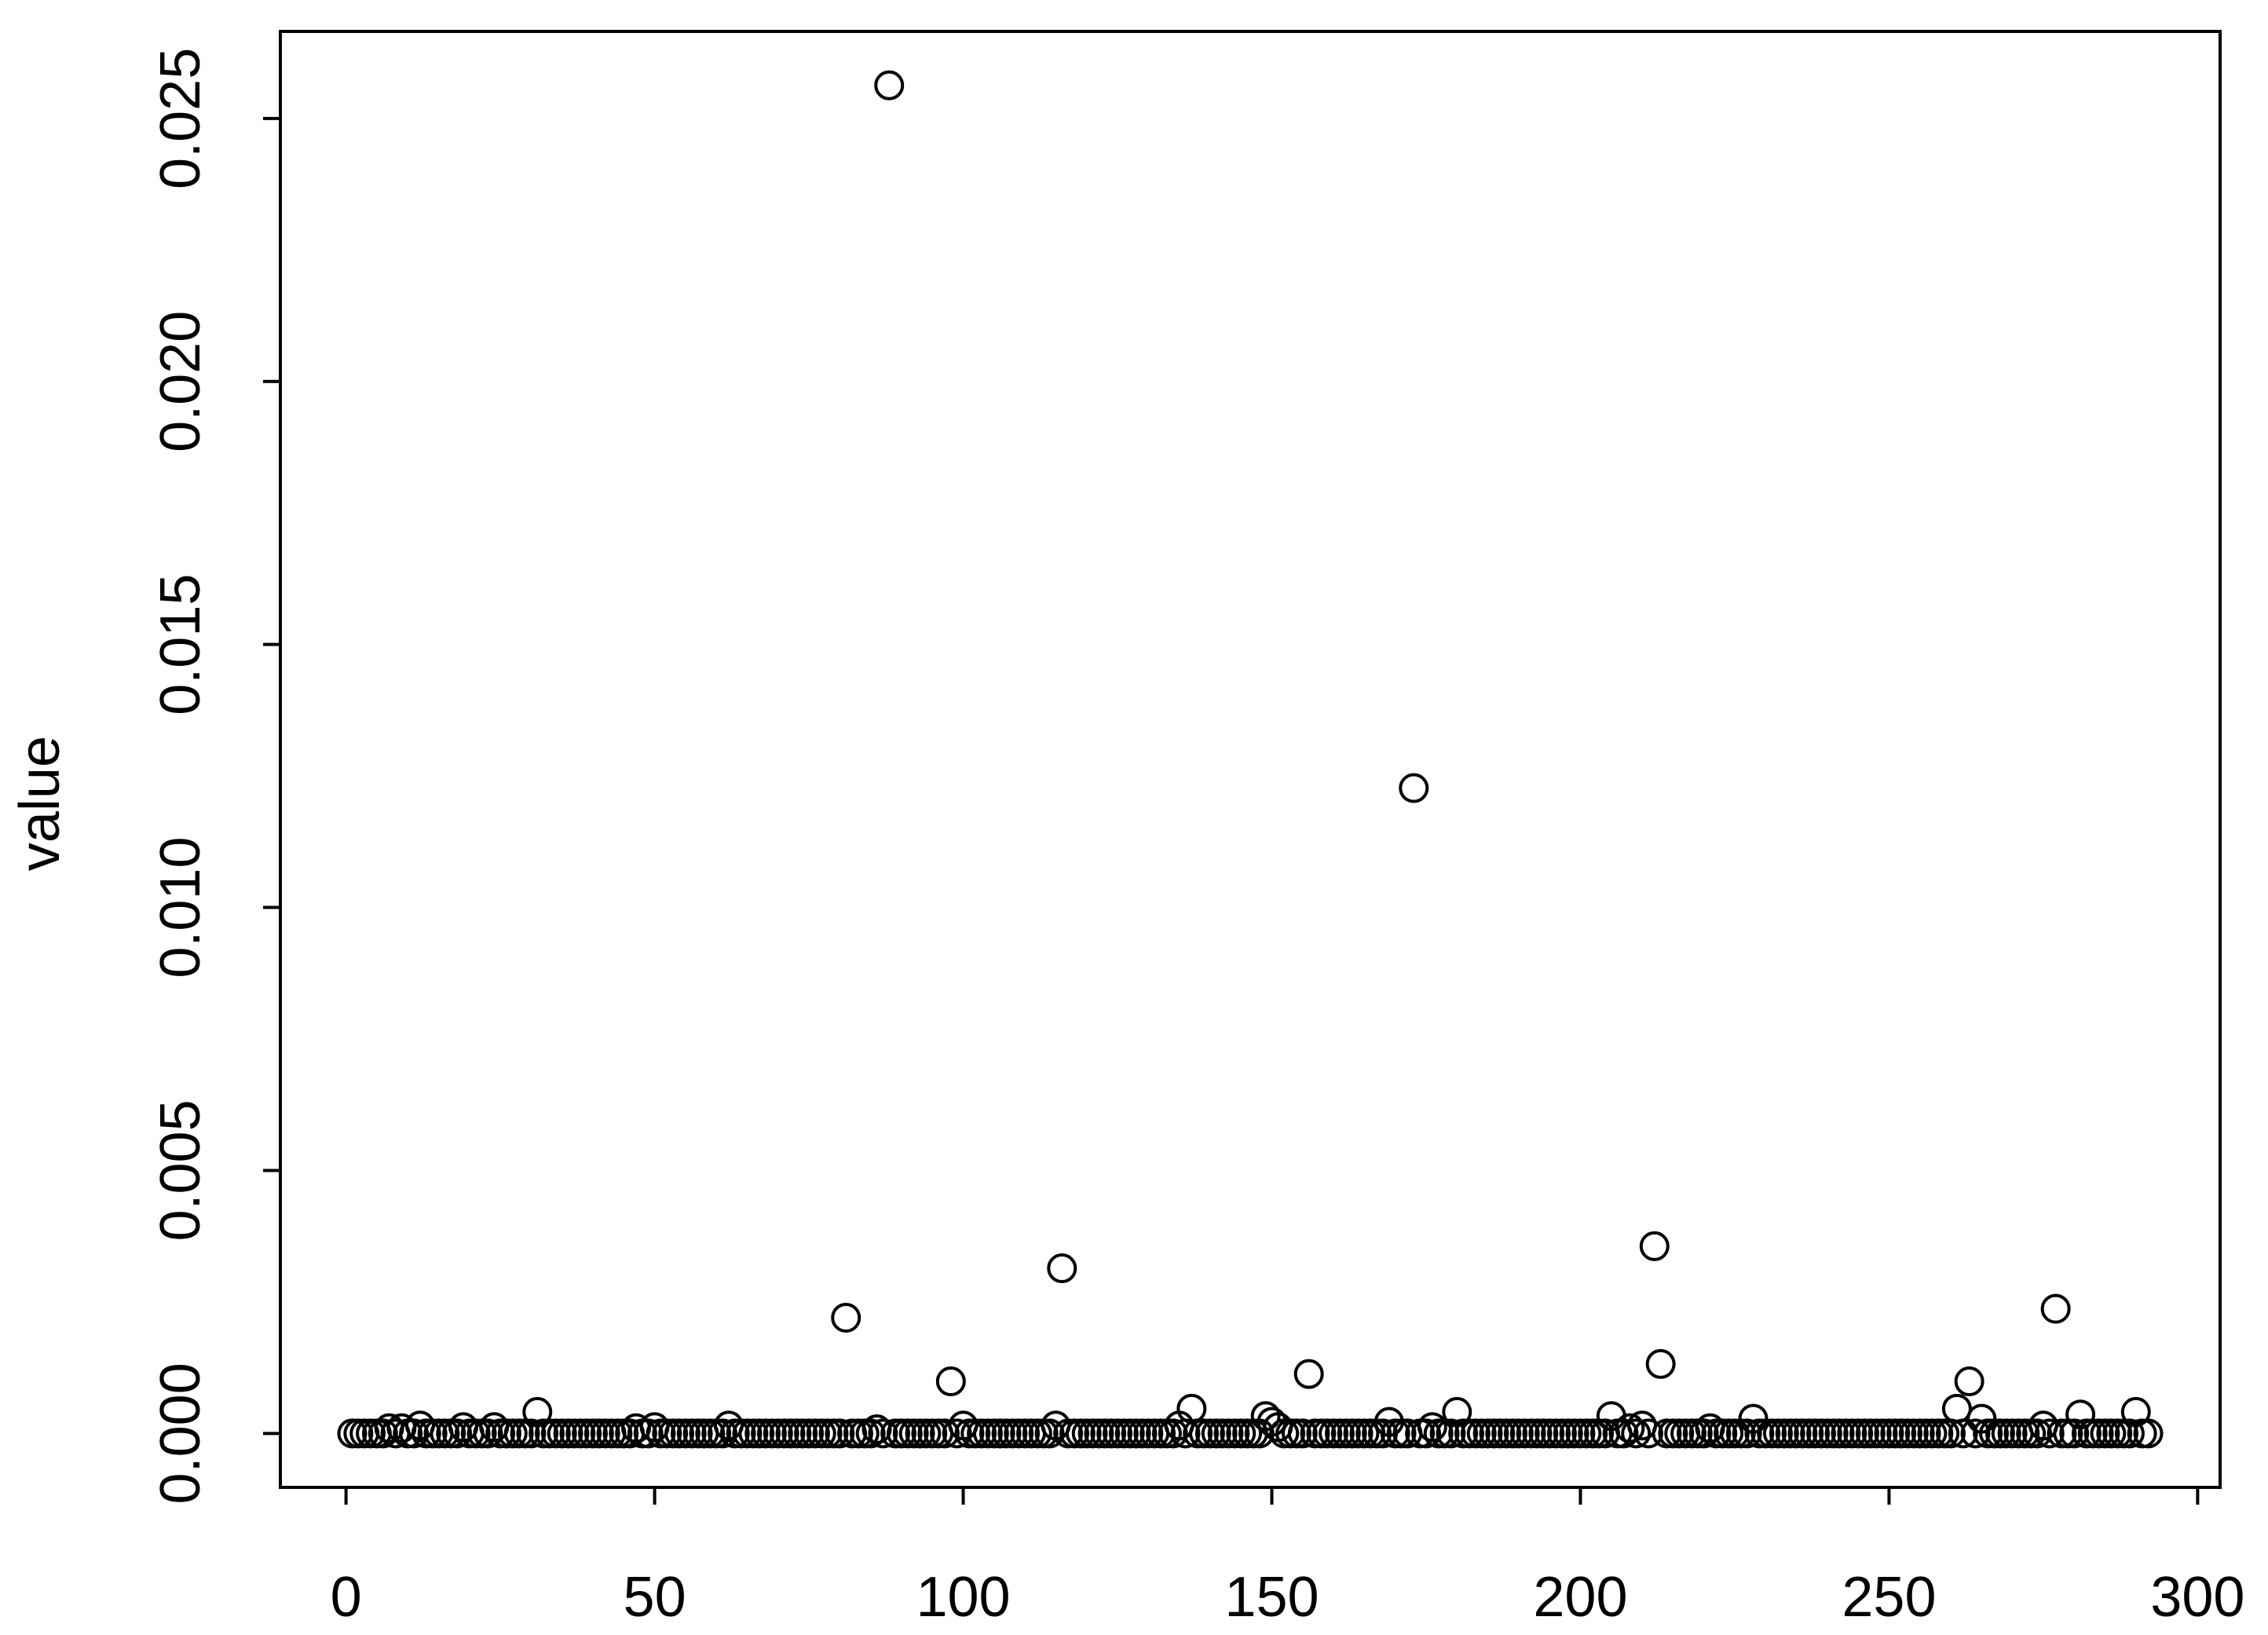 Image resolution: width=2268 pixels, height=1635 pixels. Describe the element at coordinates (180, 644) in the screenshot. I see `y-tick-label: 0.015` at that location.